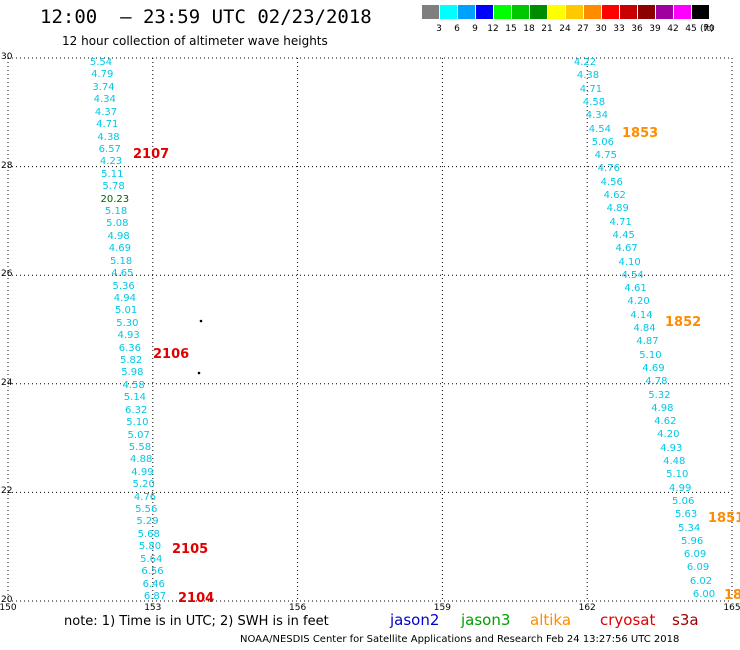 The height and width of the screenshot is (650, 740). What do you see at coordinates (620, 222) in the screenshot?
I see `wave-height-value: 4.71` at bounding box center [620, 222].